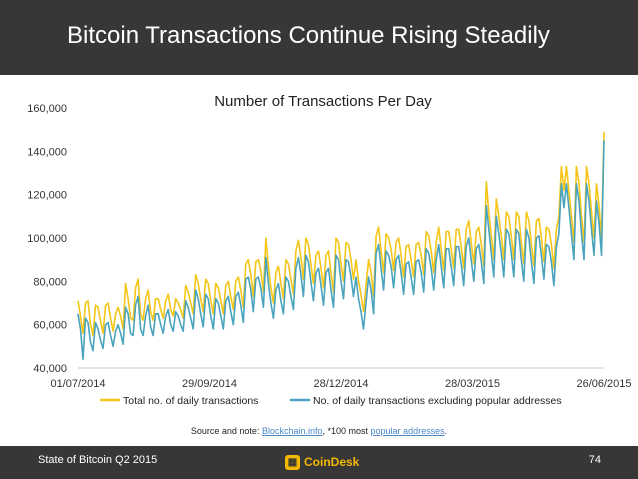 This screenshot has height=479, width=638. I want to click on x-tick-label: 26/06/2015, so click(603, 384).